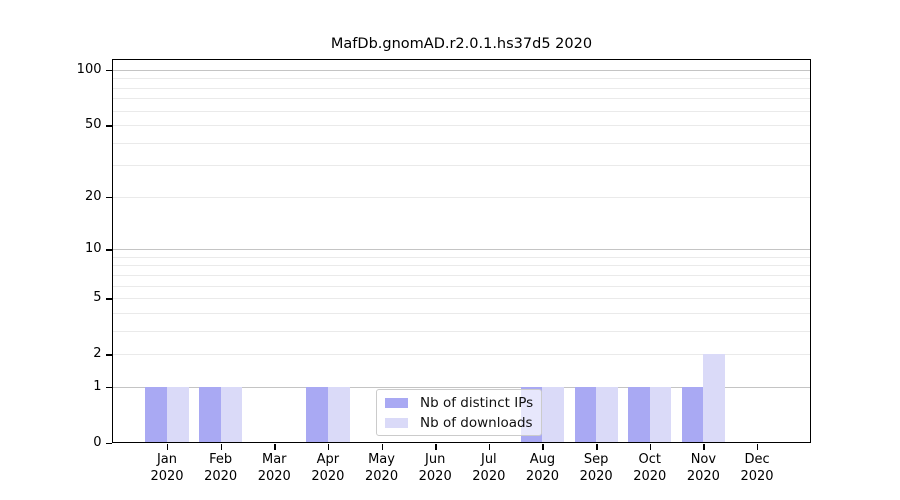  I want to click on x-tick-month: Dec, so click(757, 459).